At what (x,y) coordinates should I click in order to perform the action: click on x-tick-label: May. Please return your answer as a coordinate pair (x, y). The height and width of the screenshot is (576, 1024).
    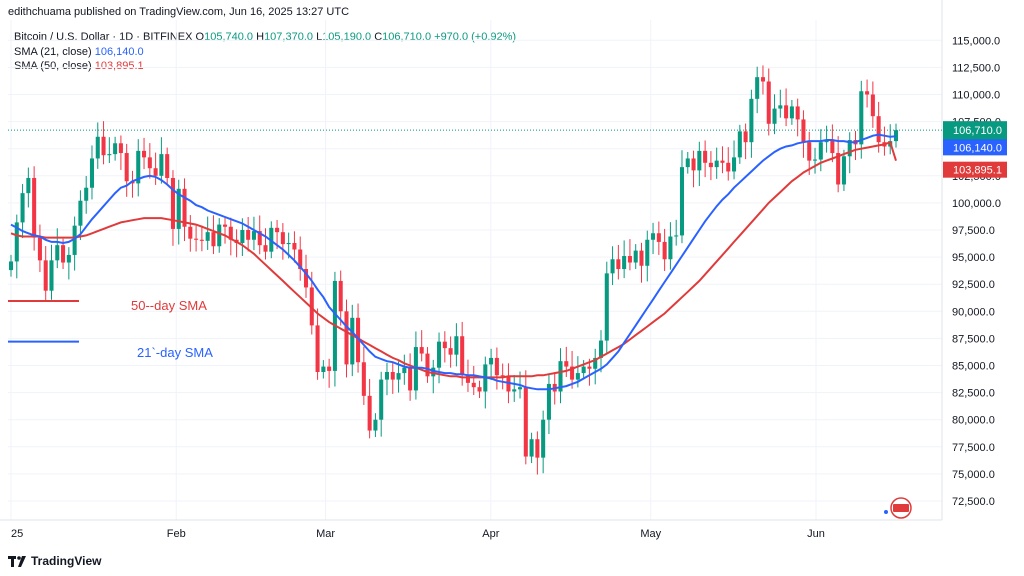
    Looking at the image, I should click on (650, 534).